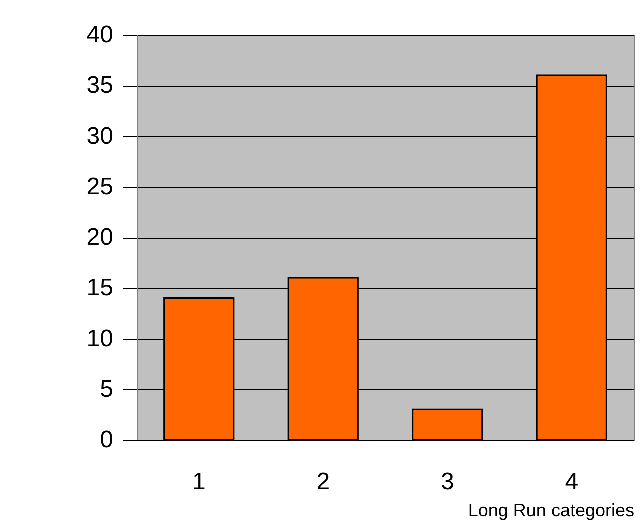 This screenshot has width=643, height=527. Describe the element at coordinates (447, 482) in the screenshot. I see `x-tick-label: 3` at that location.